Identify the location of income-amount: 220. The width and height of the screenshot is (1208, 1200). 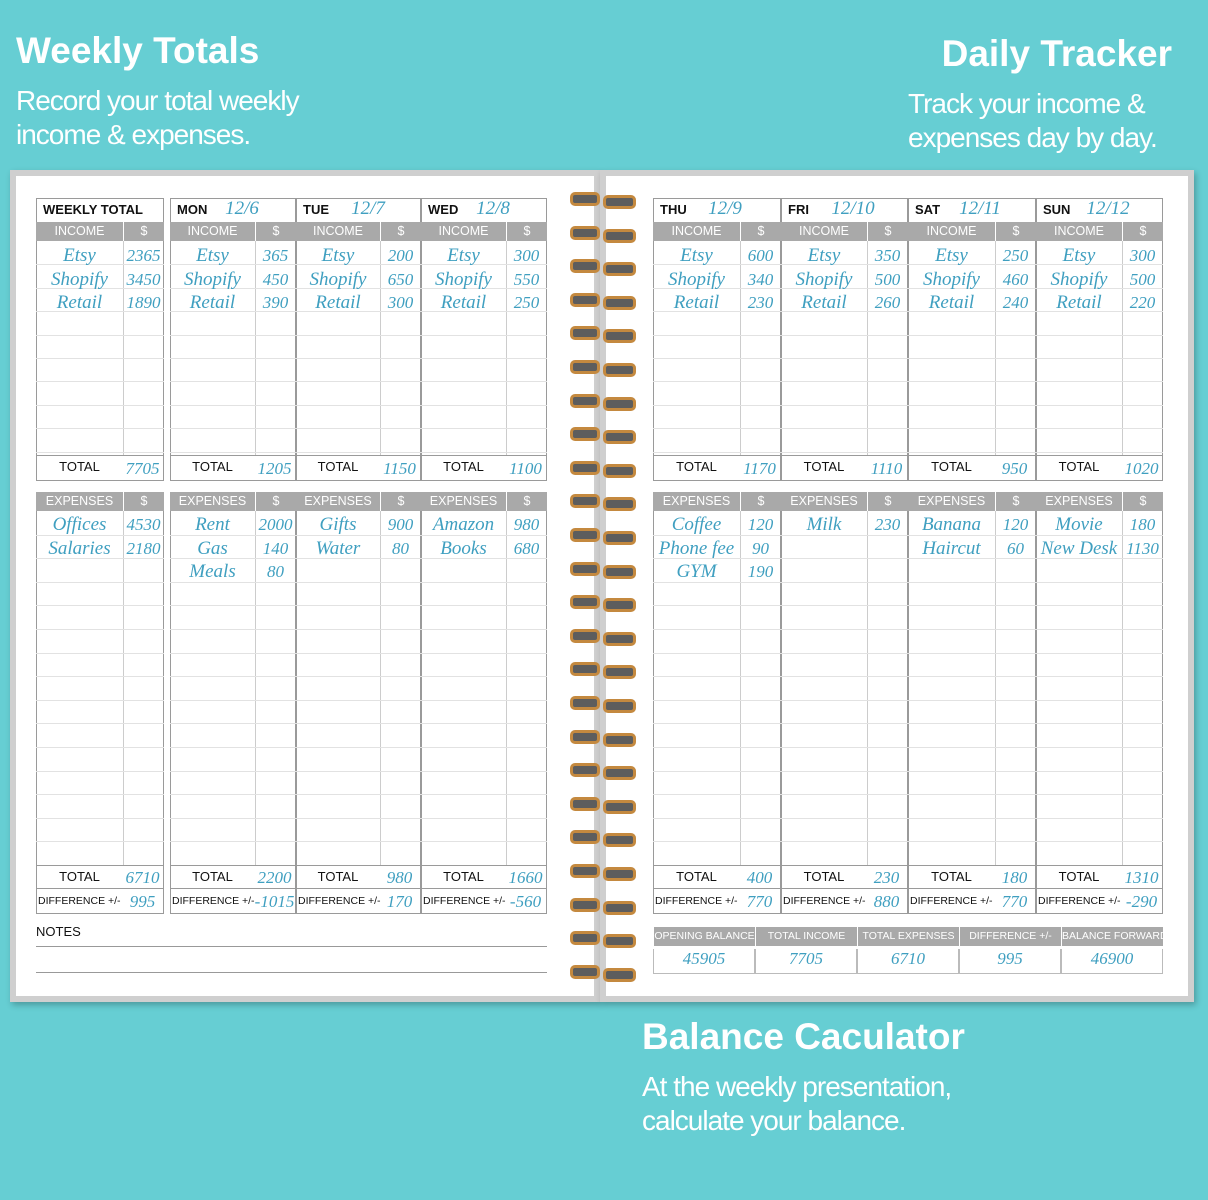
(1142, 302).